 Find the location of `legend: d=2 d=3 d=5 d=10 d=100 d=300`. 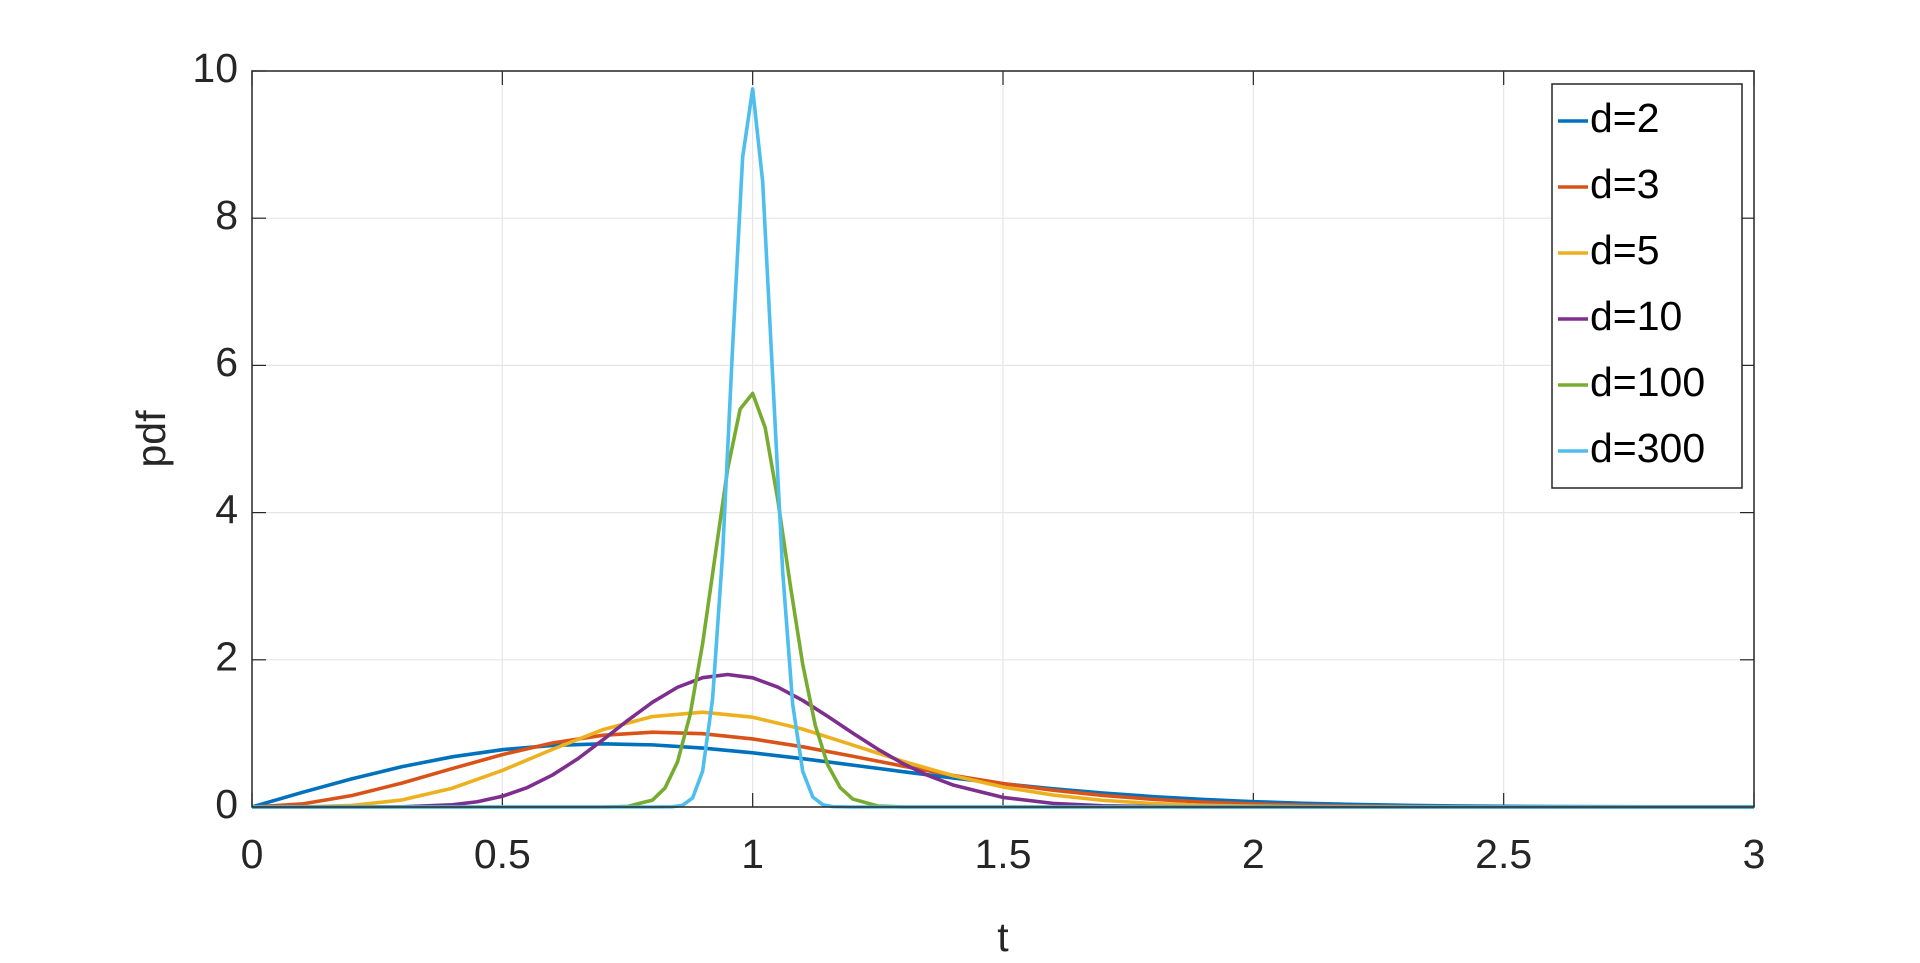

legend: d=2 d=3 d=5 d=10 d=100 d=300 is located at coordinates (1647, 286).